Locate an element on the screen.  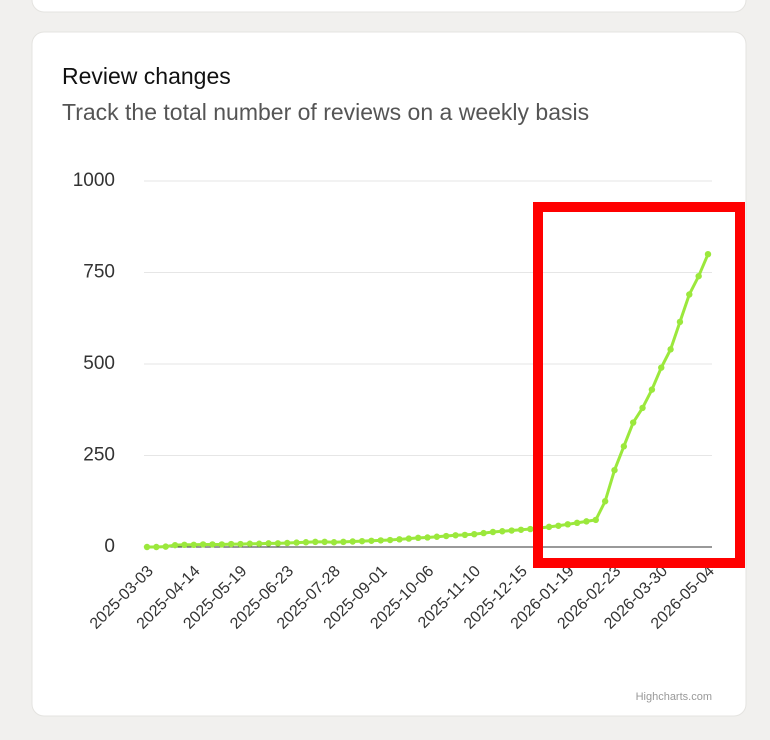
highlight-box is located at coordinates (639, 385).